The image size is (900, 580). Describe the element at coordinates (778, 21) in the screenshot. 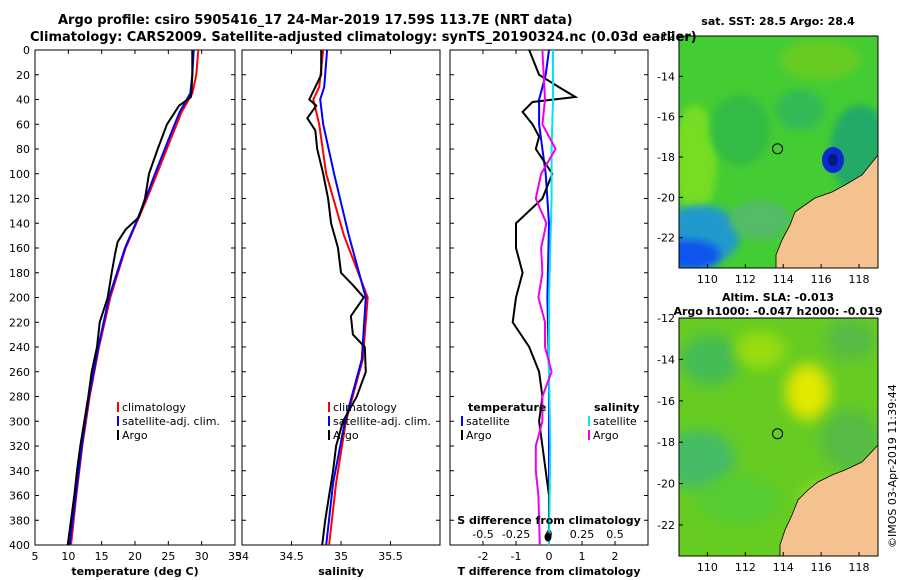

I see `sst-map-title: sat. SST: 28.5 Argo: 28.4` at that location.